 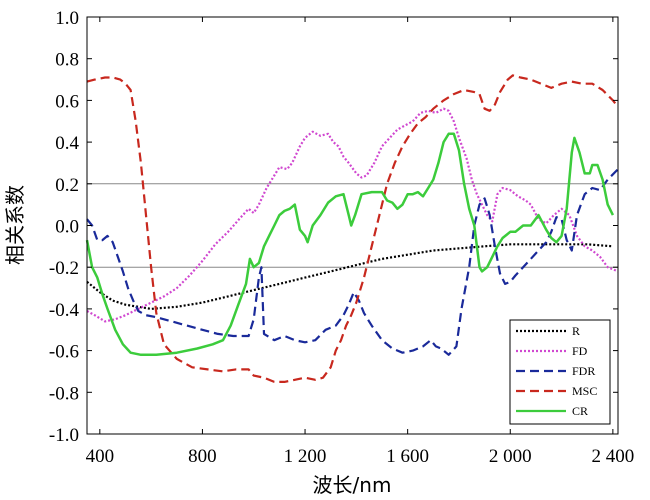 What do you see at coordinates (349, 276) in the screenshot?
I see `series-line-r` at bounding box center [349, 276].